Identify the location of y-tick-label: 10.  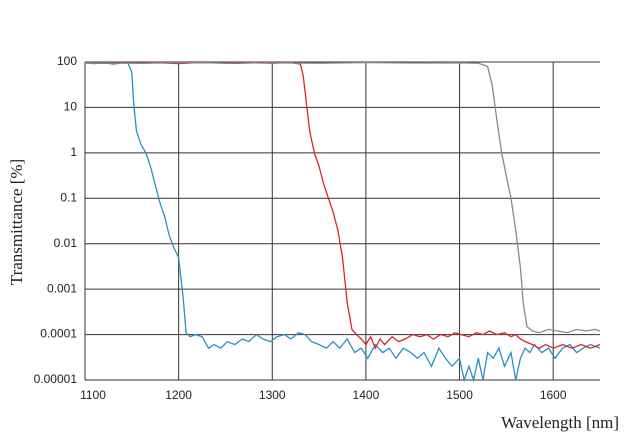
(71, 107).